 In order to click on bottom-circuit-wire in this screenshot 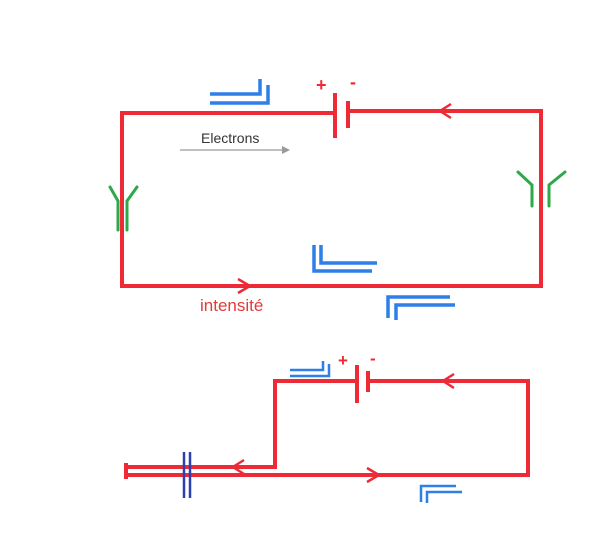, I will do `click(328, 428)`.